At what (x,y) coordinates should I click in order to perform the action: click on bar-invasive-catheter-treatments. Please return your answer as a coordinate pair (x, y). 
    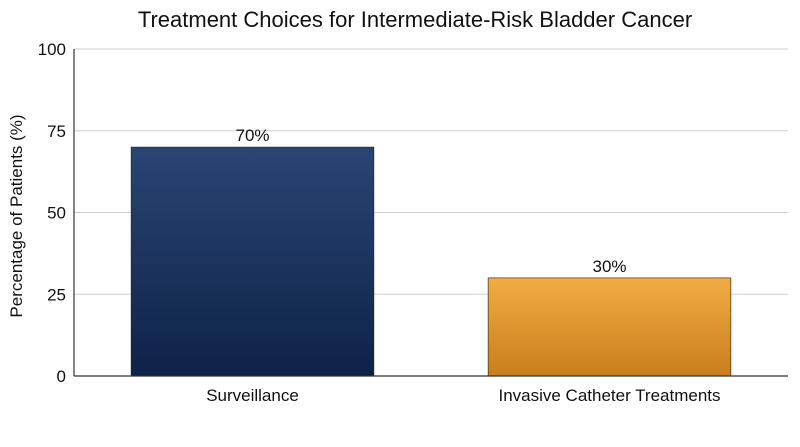
    Looking at the image, I should click on (609, 327).